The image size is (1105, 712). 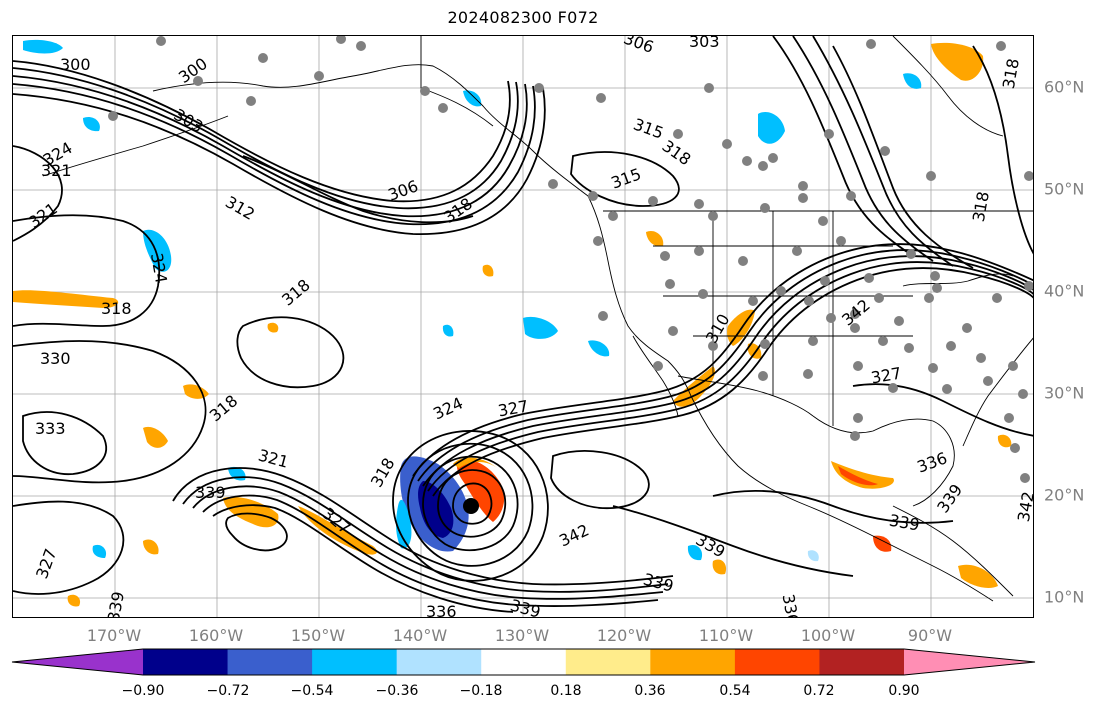 I want to click on contour-label: 321, so click(x=273, y=458).